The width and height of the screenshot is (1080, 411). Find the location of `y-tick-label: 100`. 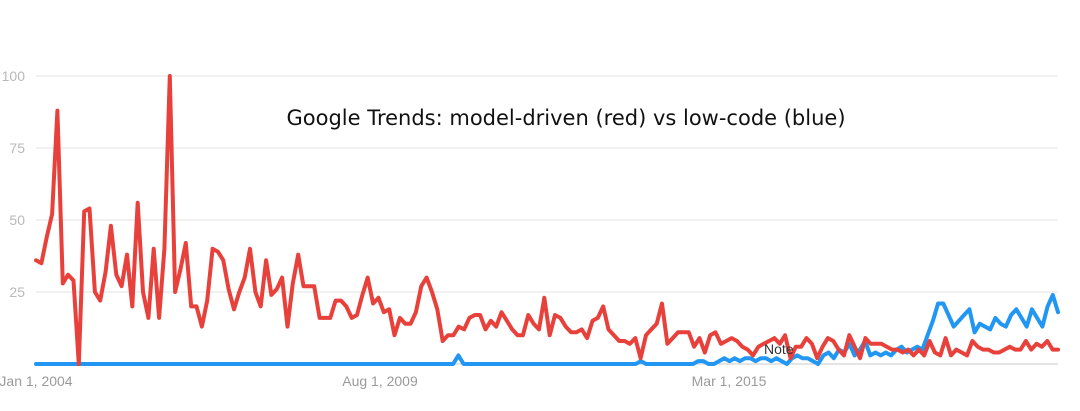

y-tick-label: 100 is located at coordinates (14, 76).